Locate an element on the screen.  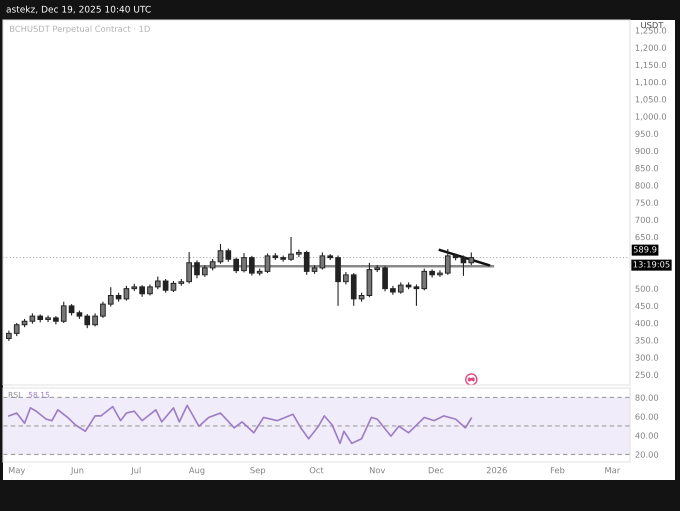
line-series is located at coordinates (240, 424).